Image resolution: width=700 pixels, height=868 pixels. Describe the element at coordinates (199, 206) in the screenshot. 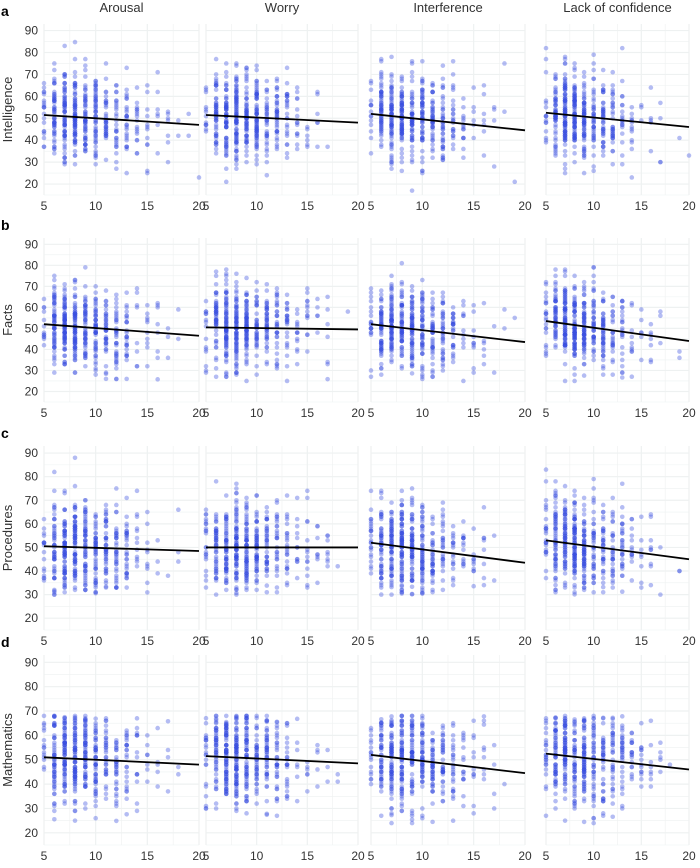

I see `x-tick-label: 20` at that location.